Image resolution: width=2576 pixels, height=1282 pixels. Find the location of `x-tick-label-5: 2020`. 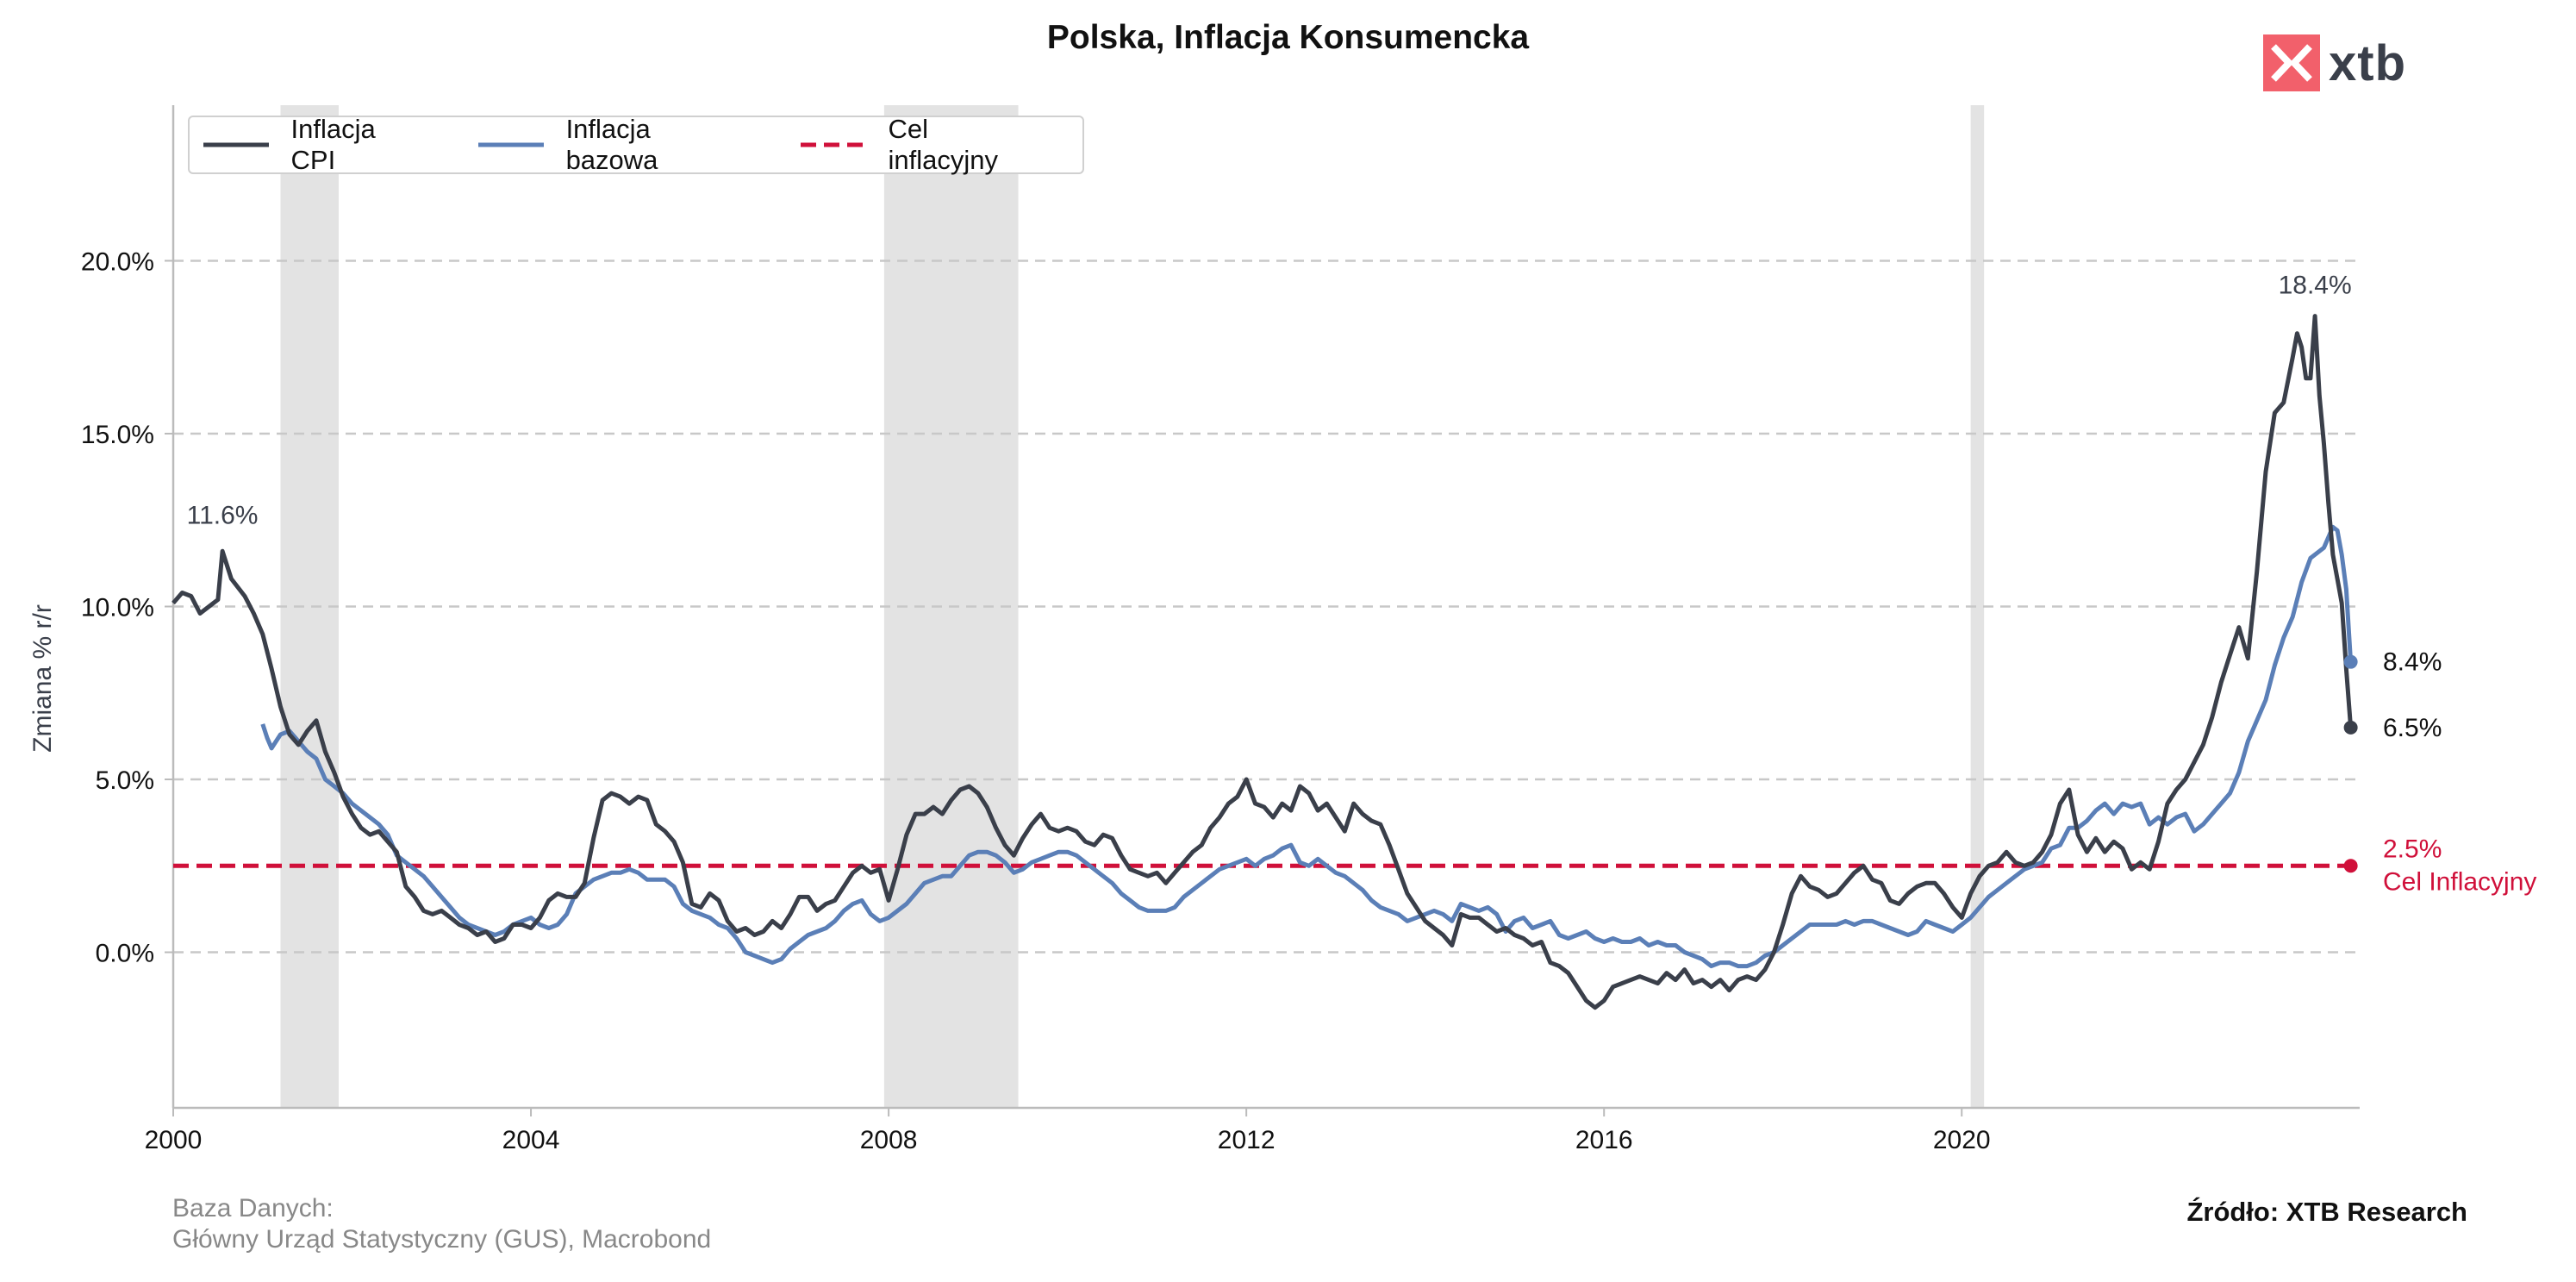

x-tick-label-5: 2020 is located at coordinates (1962, 1140).